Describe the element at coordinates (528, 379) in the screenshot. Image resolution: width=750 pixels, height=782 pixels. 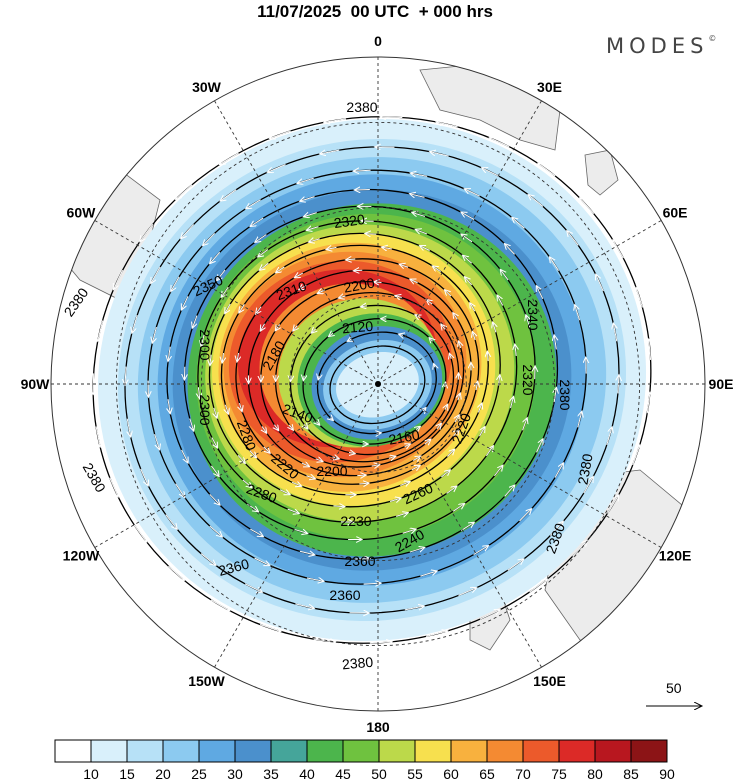
I see `contour-label: 2320` at that location.